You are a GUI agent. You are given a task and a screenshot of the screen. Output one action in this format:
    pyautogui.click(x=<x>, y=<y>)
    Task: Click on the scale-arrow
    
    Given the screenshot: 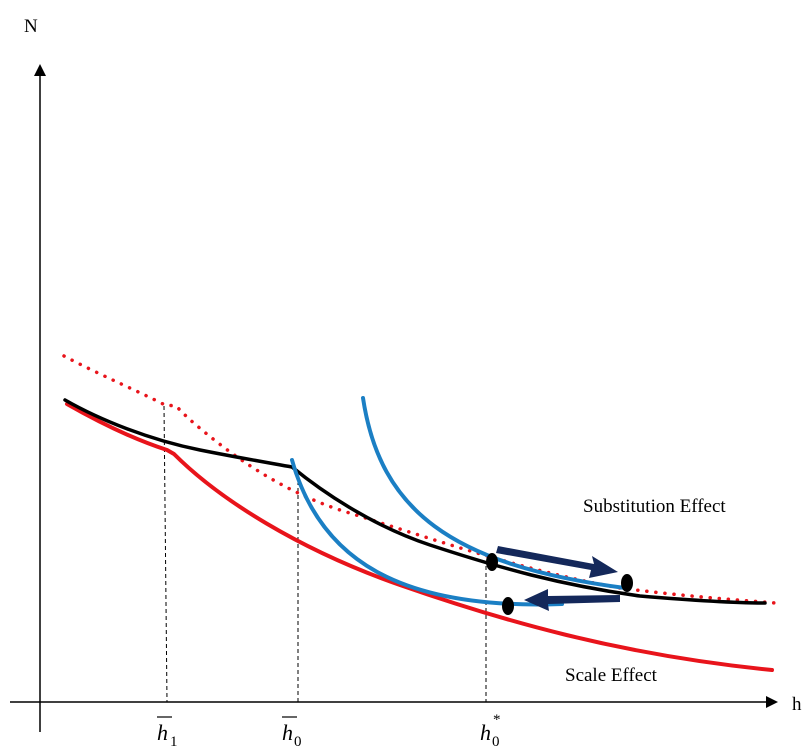 What is the action you would take?
    pyautogui.click(x=572, y=600)
    